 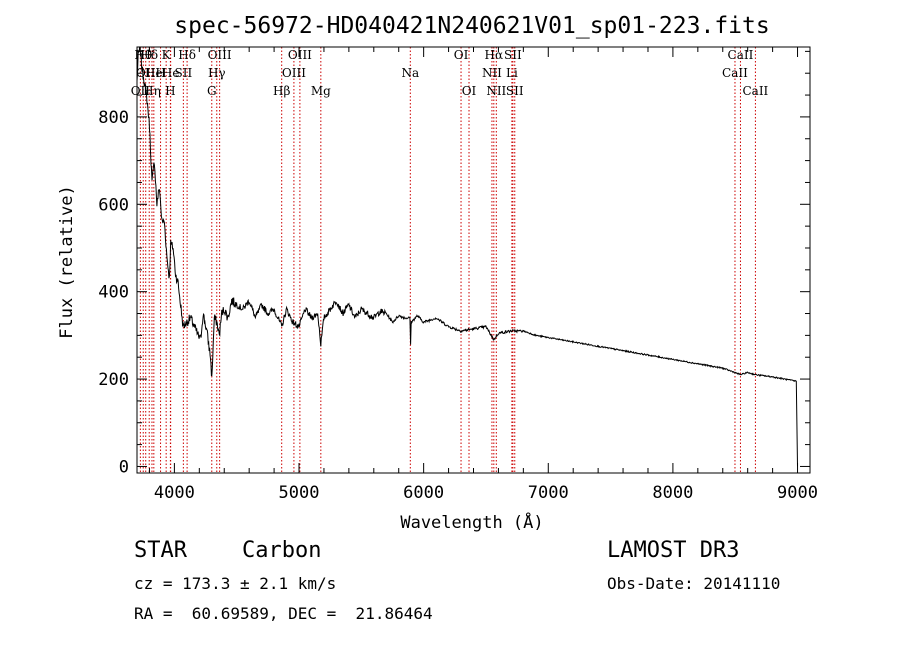 What do you see at coordinates (160, 550) in the screenshot?
I see `object-class: STAR` at bounding box center [160, 550].